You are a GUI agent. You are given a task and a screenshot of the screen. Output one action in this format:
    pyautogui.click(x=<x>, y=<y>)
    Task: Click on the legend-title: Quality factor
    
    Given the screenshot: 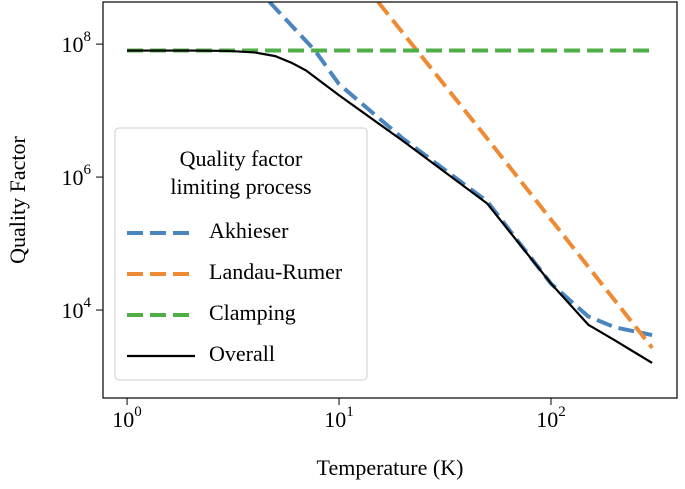 What is the action you would take?
    pyautogui.click(x=241, y=158)
    